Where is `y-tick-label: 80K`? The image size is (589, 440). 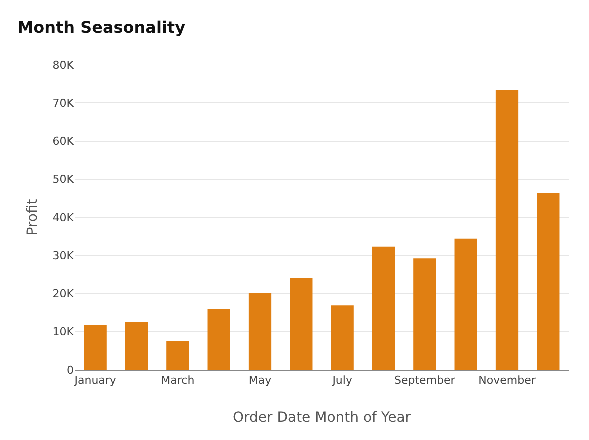 y-tick-label: 80K is located at coordinates (63, 65).